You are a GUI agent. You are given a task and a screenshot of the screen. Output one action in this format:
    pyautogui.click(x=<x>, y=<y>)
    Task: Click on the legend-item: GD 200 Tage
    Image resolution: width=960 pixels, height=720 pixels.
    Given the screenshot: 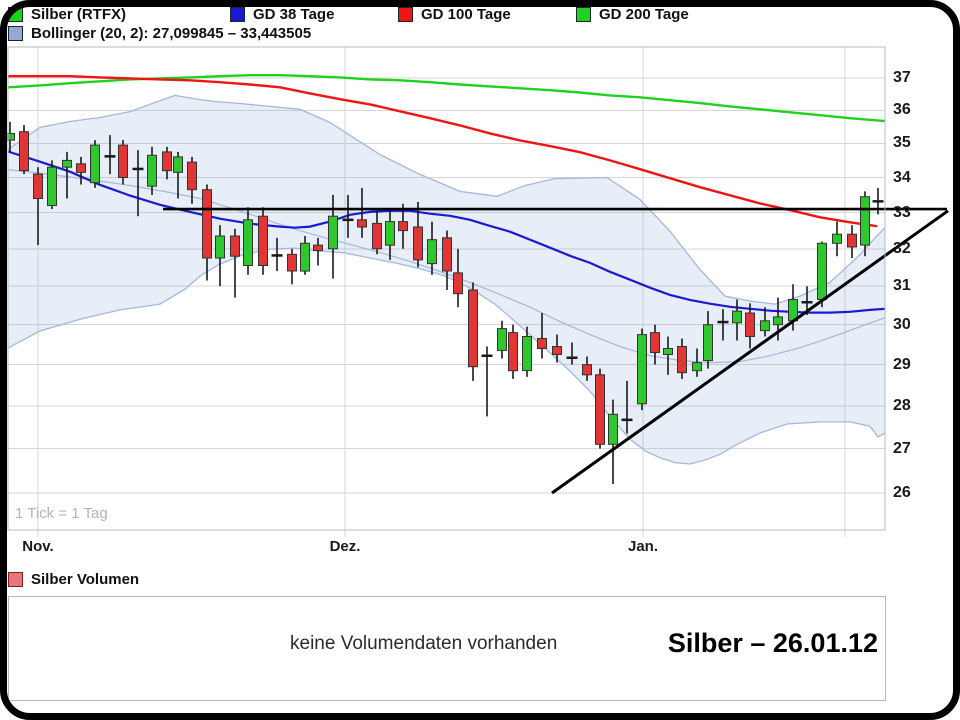 What is the action you would take?
    pyautogui.click(x=632, y=14)
    